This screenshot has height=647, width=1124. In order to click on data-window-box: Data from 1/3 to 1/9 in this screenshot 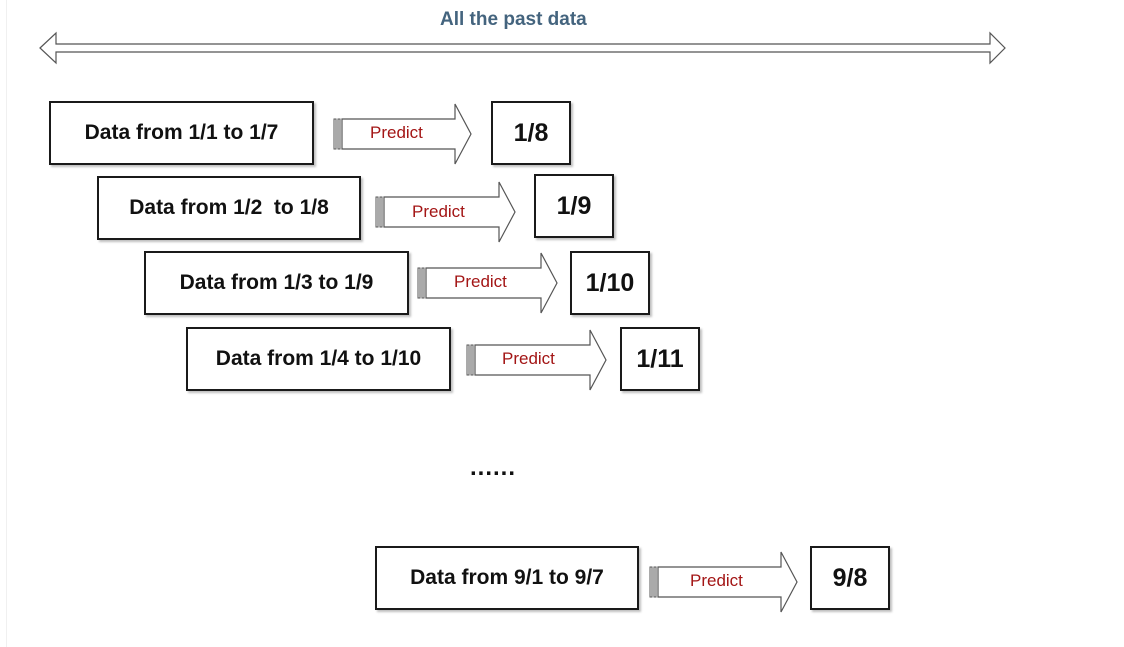, I will do `click(276, 283)`.